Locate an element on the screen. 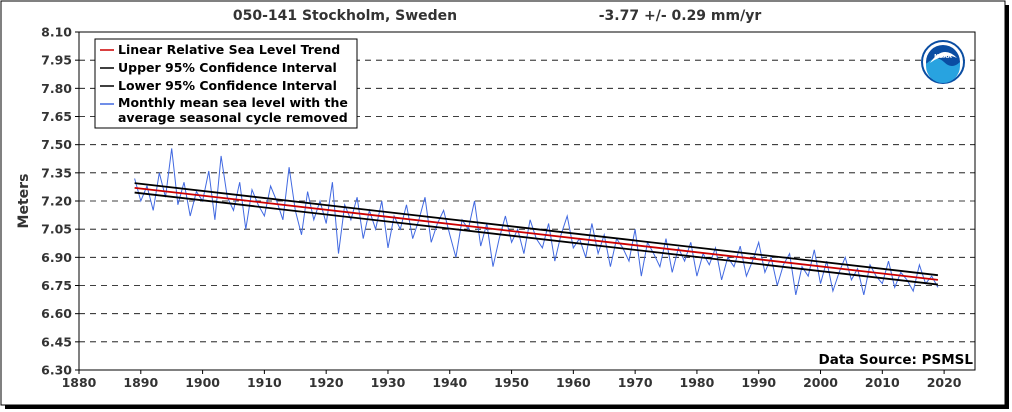 The width and height of the screenshot is (1012, 412). y-tick-label-11: 7.95 is located at coordinates (56, 60).